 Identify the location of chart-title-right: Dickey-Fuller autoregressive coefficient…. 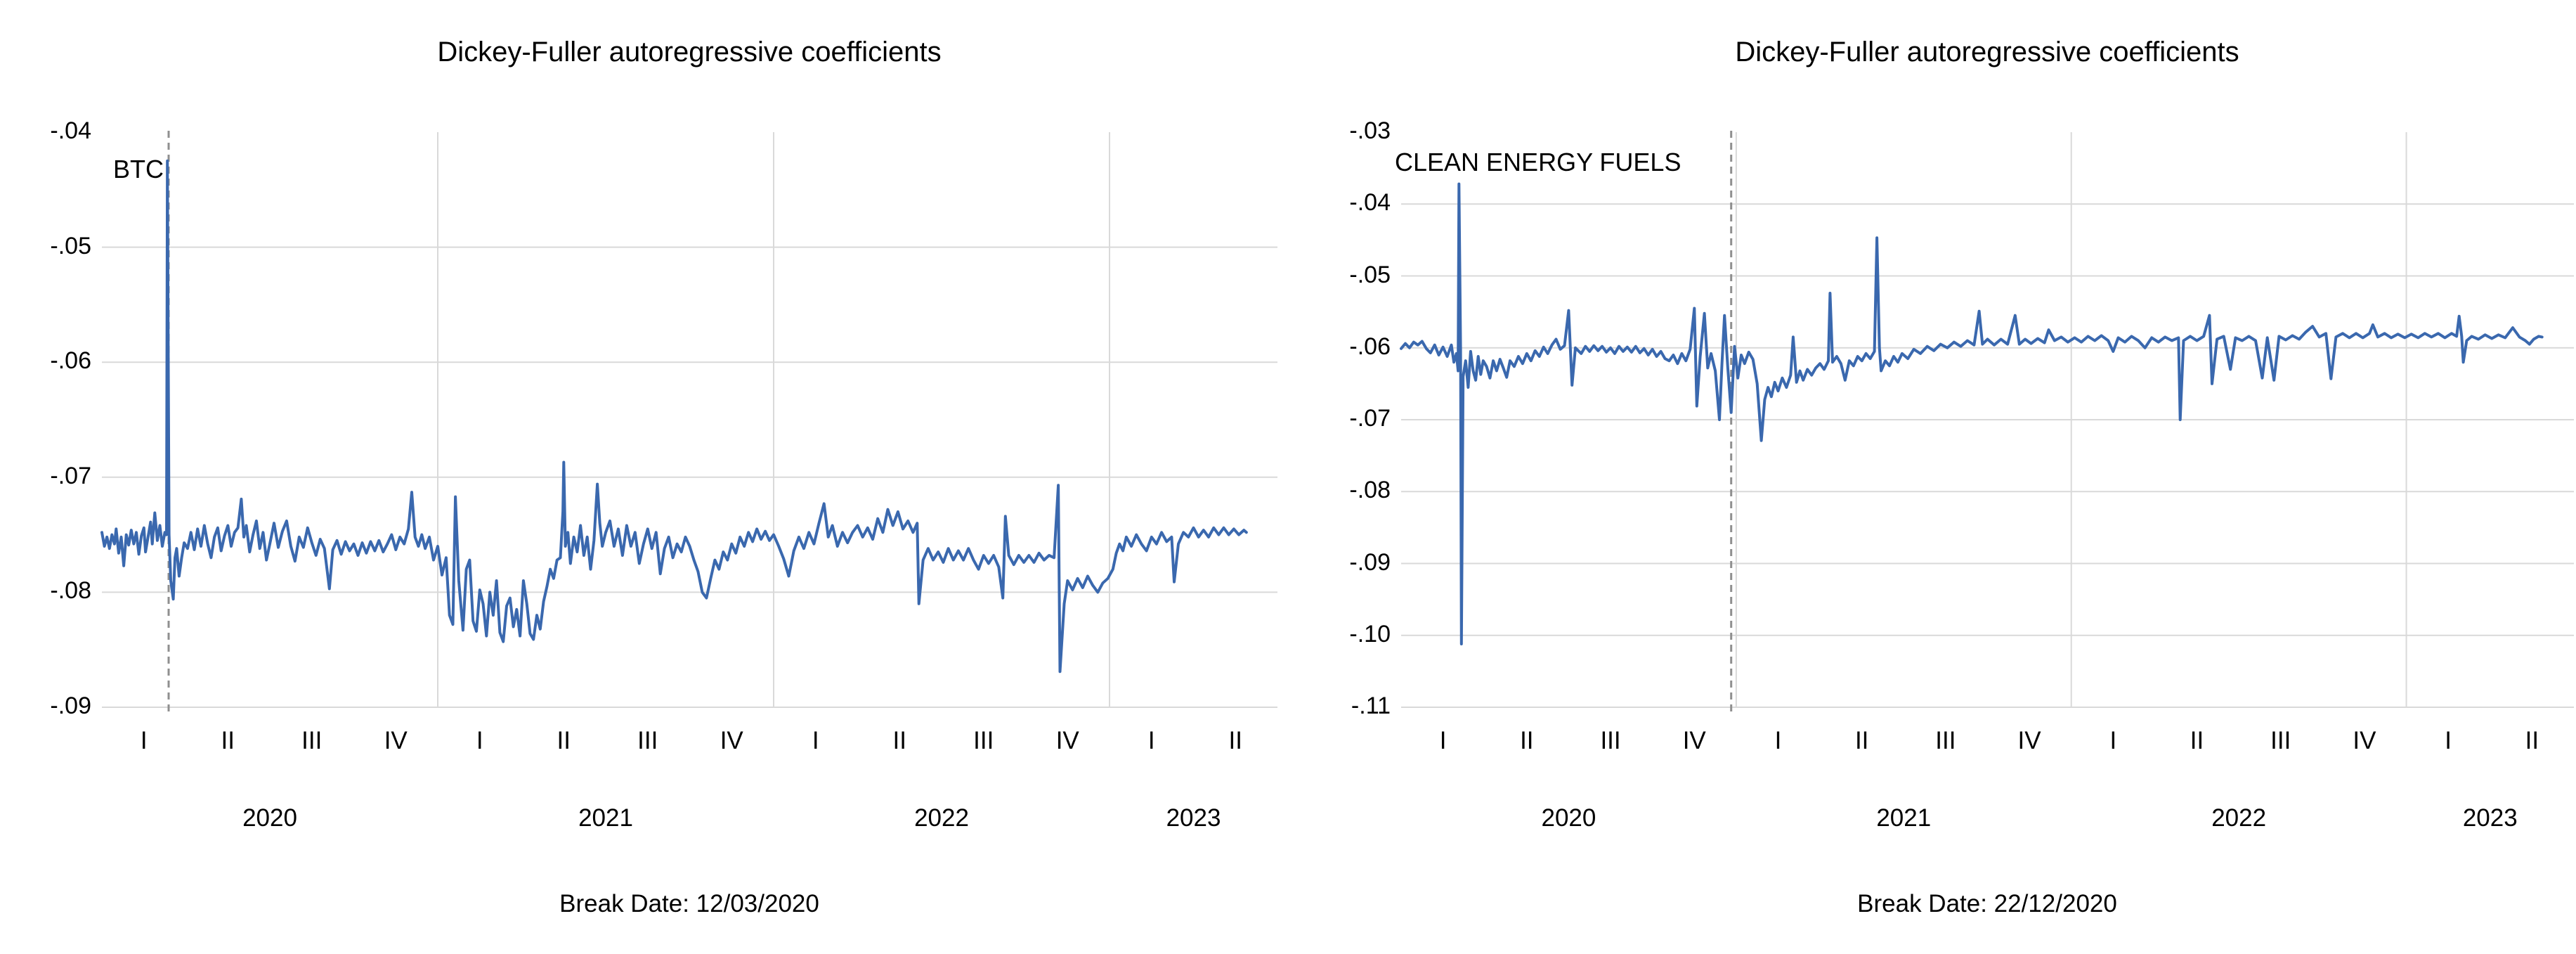
(1987, 52).